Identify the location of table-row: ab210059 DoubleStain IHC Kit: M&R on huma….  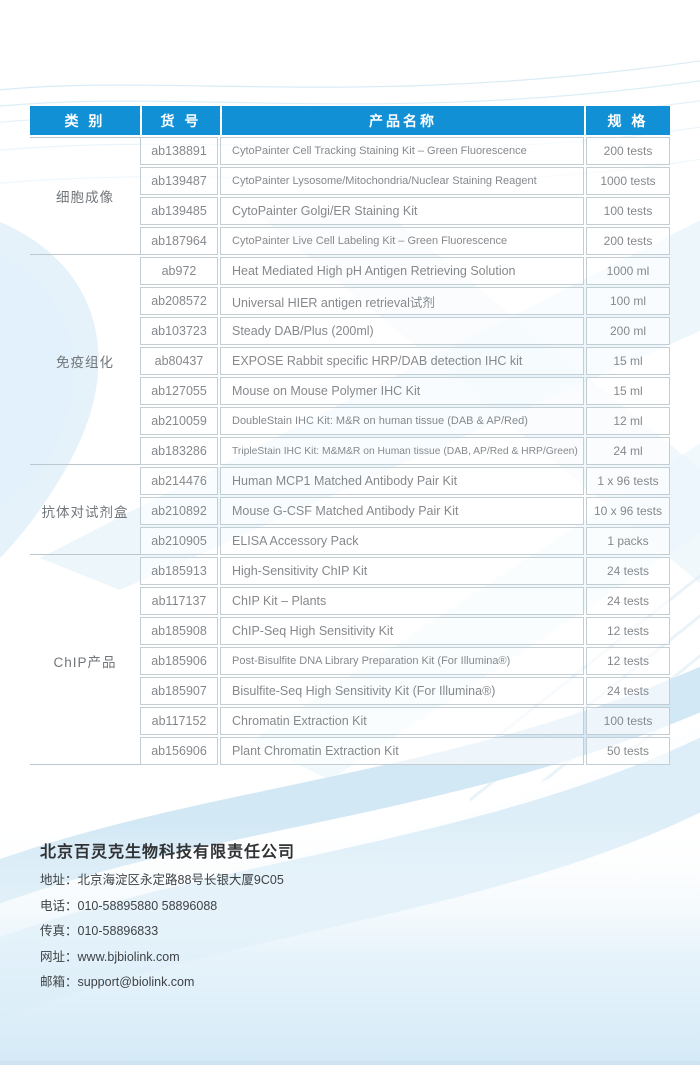
(405, 421).